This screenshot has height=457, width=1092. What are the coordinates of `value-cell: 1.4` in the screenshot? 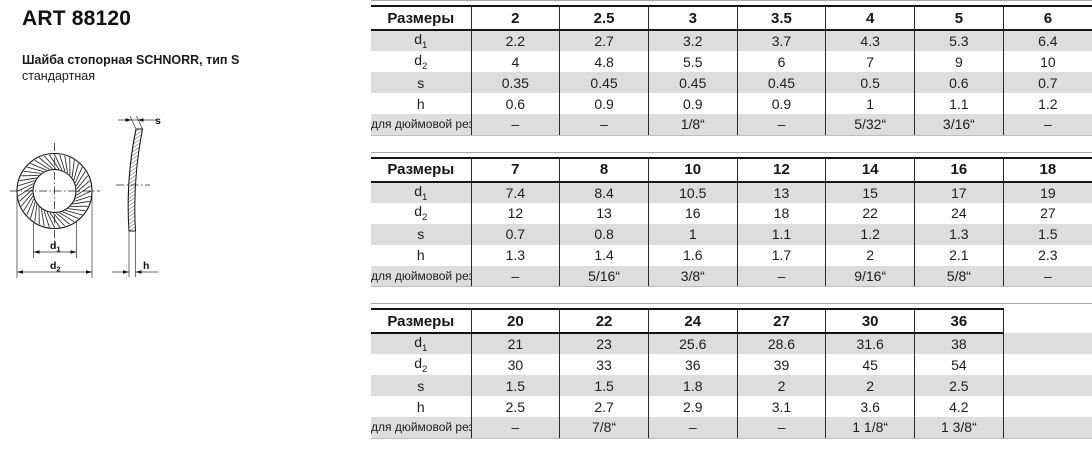 It's located at (604, 255).